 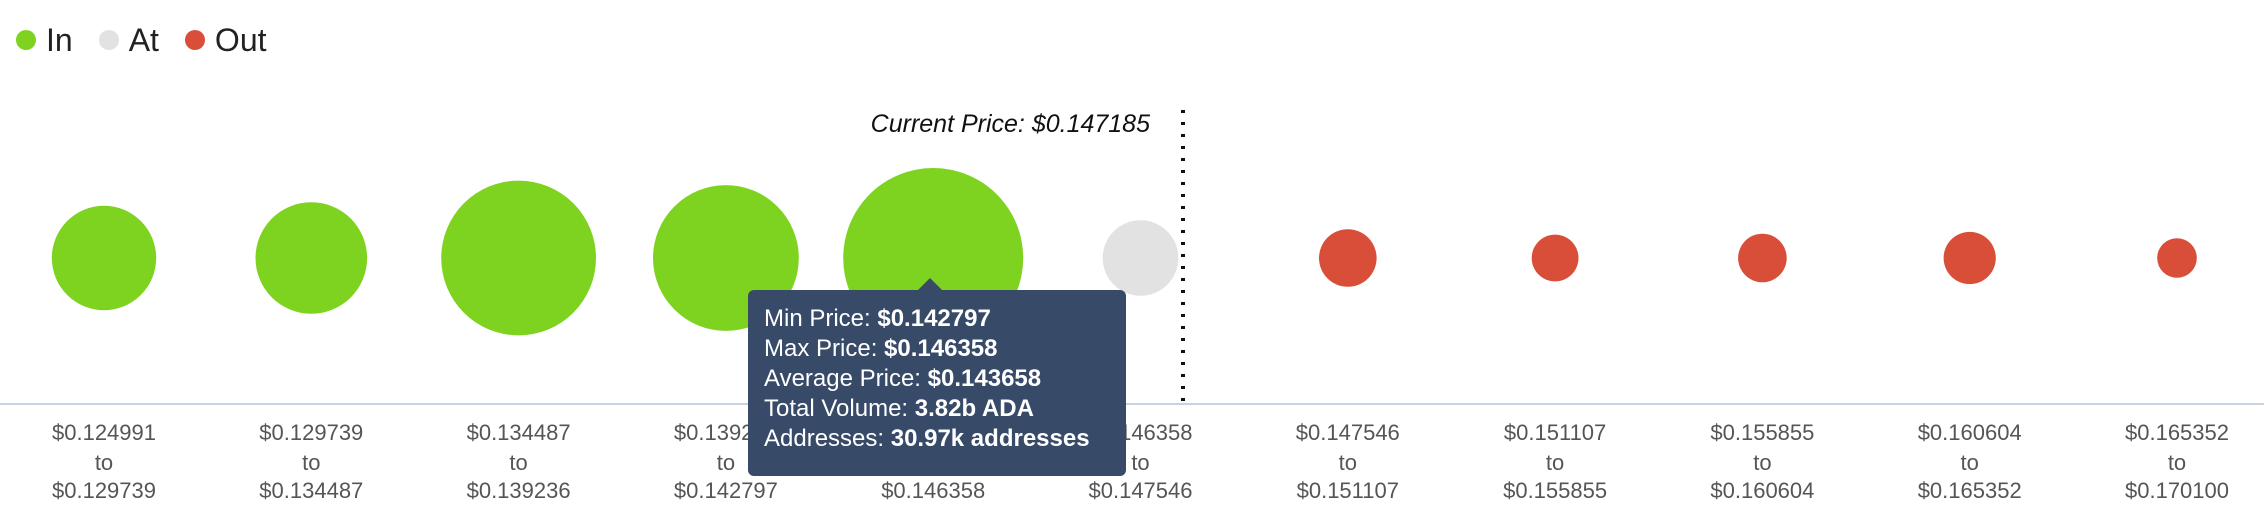 What do you see at coordinates (1555, 490) in the screenshot?
I see `x-tick-label-8-high: $0.155855` at bounding box center [1555, 490].